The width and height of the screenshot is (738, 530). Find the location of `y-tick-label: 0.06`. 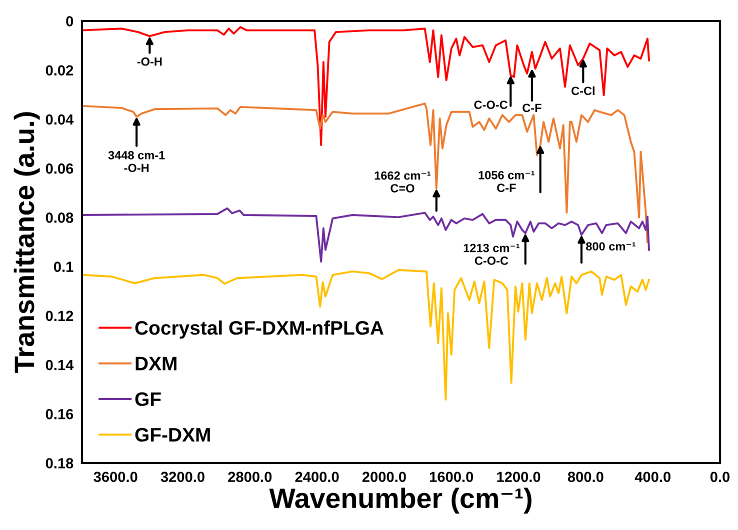

y-tick-label: 0.06 is located at coordinates (60, 168).